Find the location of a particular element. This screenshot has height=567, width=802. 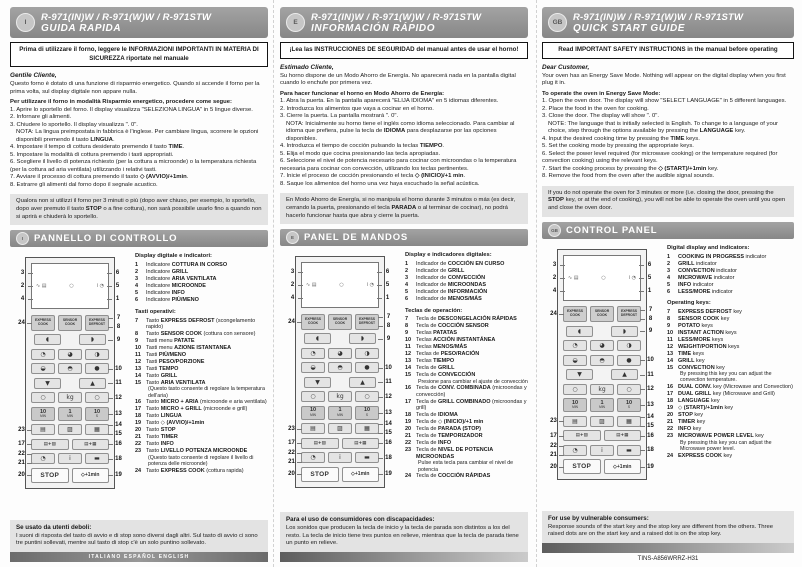

callout-number: 3 is located at coordinates (557, 265).